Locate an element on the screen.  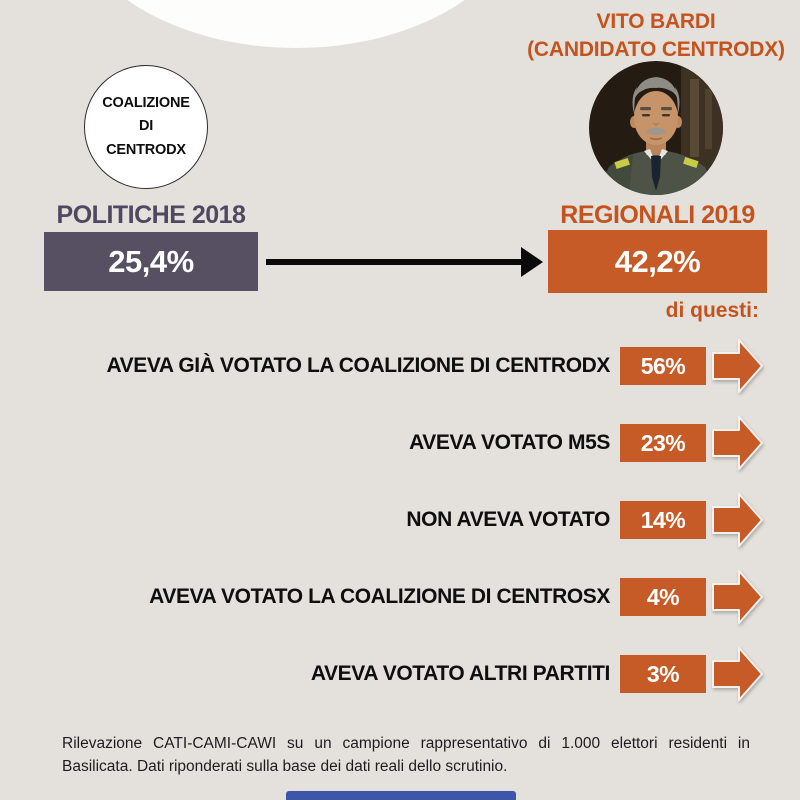
row-label: AVEVA VOTATO M5S is located at coordinates (509, 442).